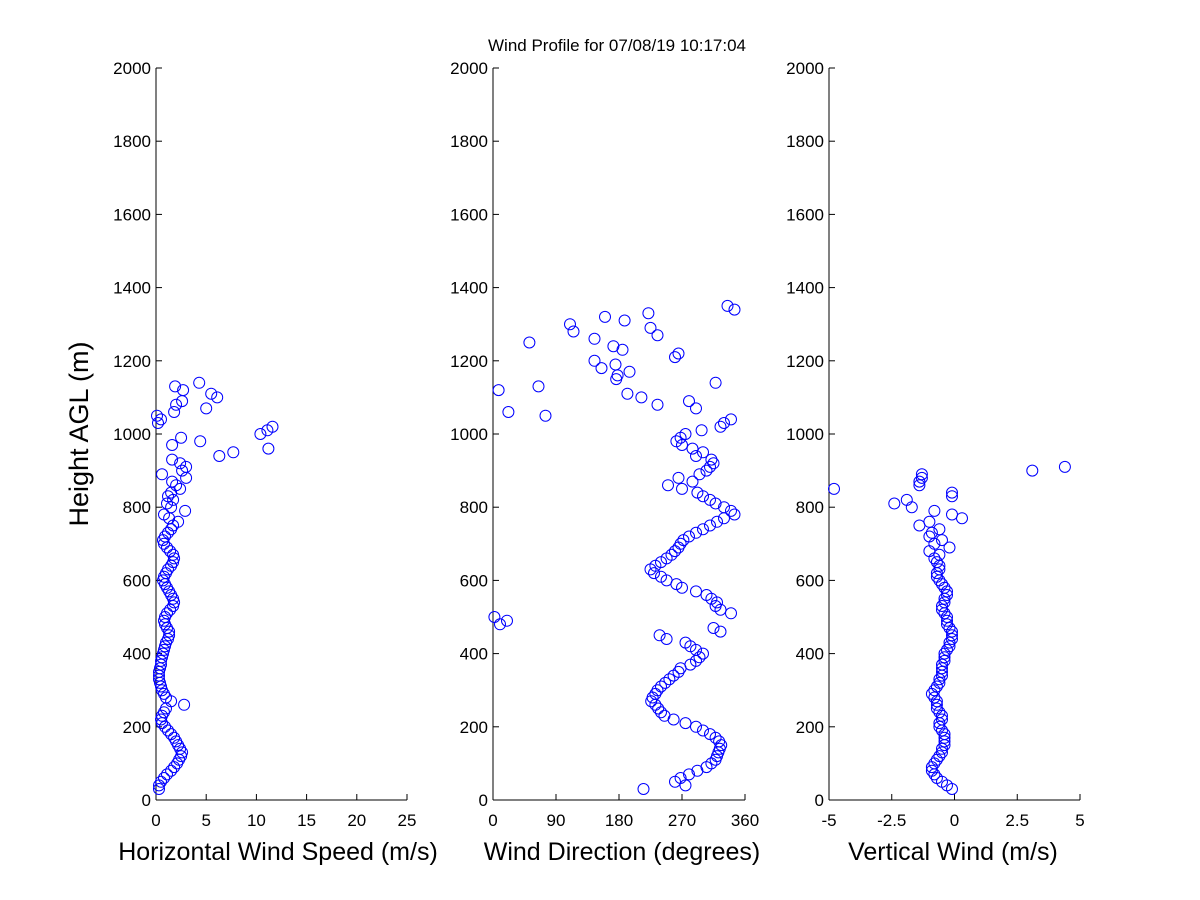 Image resolution: width=1200 pixels, height=900 pixels. What do you see at coordinates (356, 820) in the screenshot?
I see `x-tick-label: 20` at bounding box center [356, 820].